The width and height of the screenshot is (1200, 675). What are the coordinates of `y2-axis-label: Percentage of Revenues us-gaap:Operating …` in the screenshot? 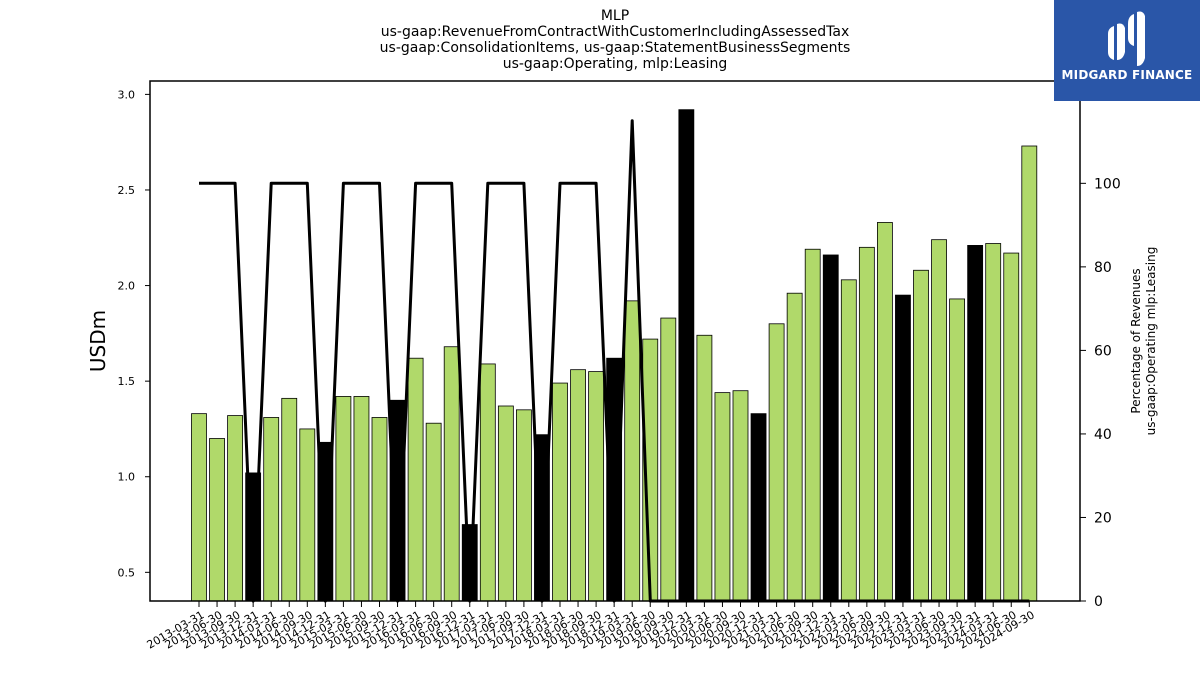 It's located at (1143, 341).